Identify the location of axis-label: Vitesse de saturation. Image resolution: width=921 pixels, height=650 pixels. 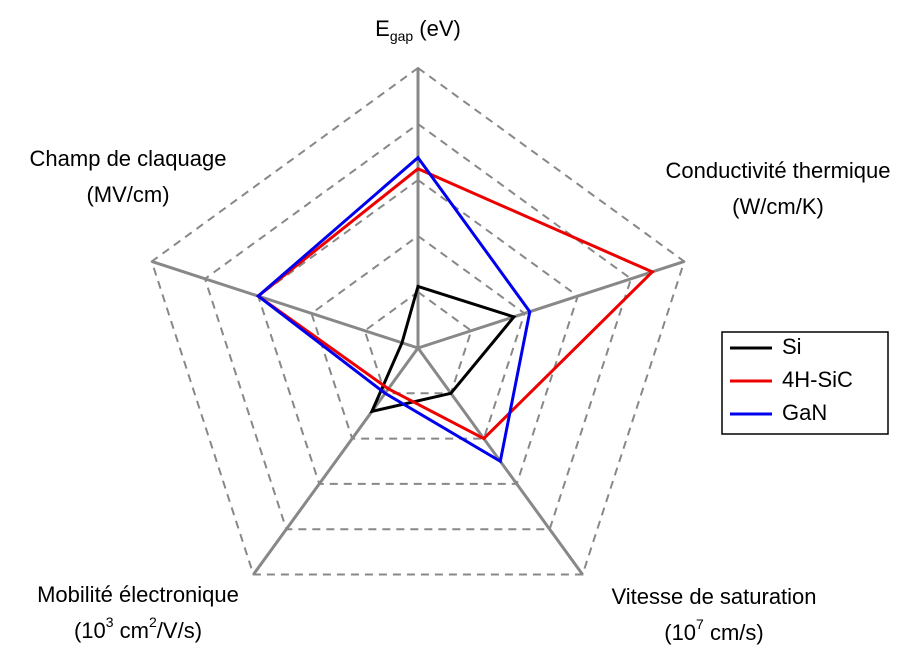
(713, 596).